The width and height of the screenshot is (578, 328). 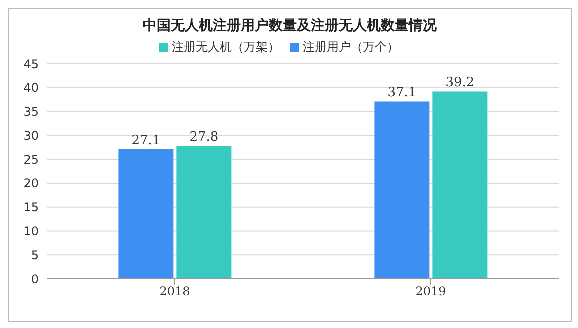 I want to click on y-tick-label: 5, so click(x=35, y=255).